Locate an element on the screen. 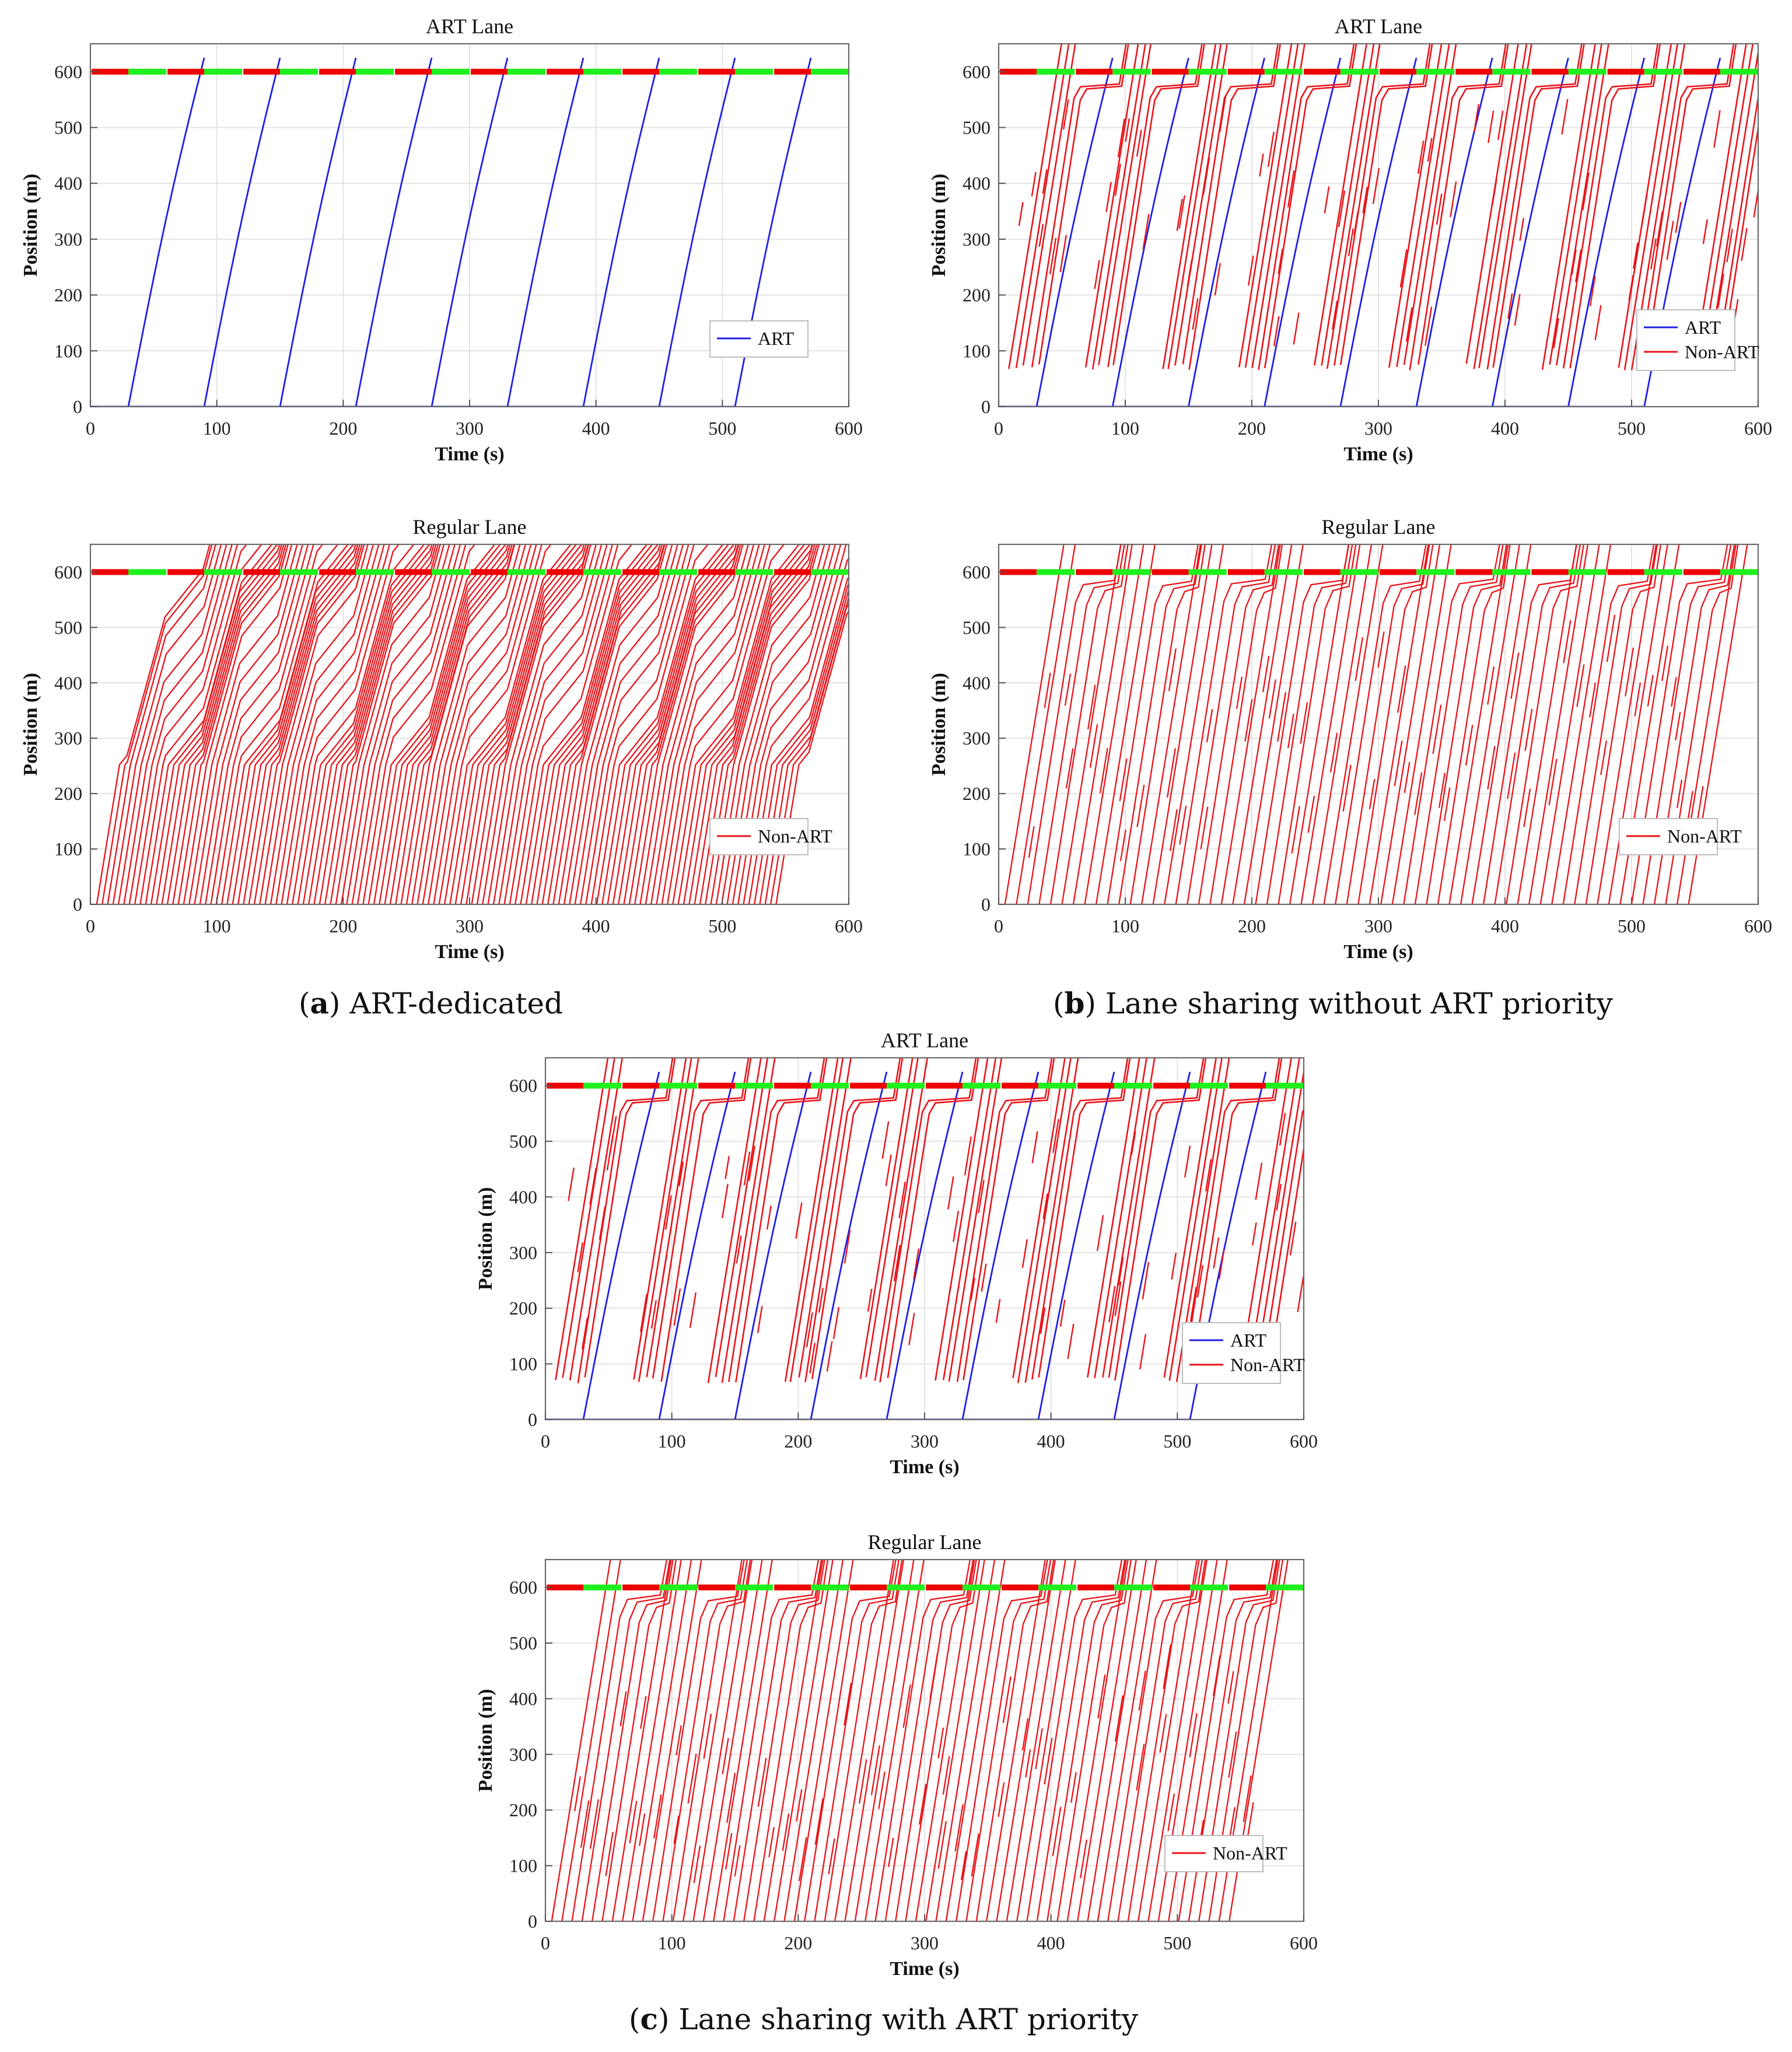  x-tick-label: 0 is located at coordinates (545, 1441).